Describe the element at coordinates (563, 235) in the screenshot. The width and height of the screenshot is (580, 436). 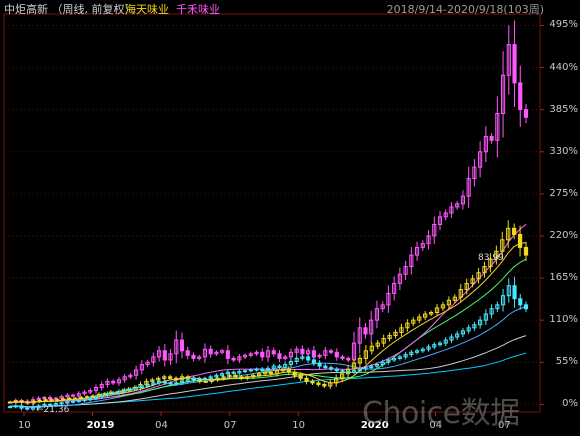
I see `y-tick-label: 220%` at that location.